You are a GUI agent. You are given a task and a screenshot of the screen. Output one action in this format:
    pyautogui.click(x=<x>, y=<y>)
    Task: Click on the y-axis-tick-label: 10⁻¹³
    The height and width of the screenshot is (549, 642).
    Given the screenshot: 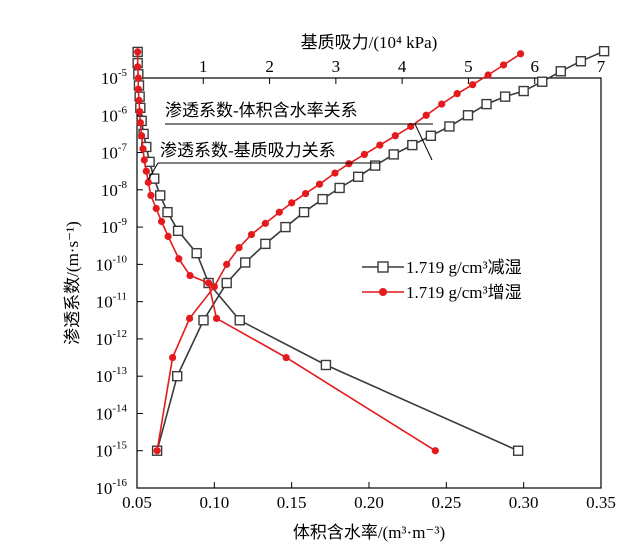 What is the action you would take?
    pyautogui.click(x=111, y=375)
    